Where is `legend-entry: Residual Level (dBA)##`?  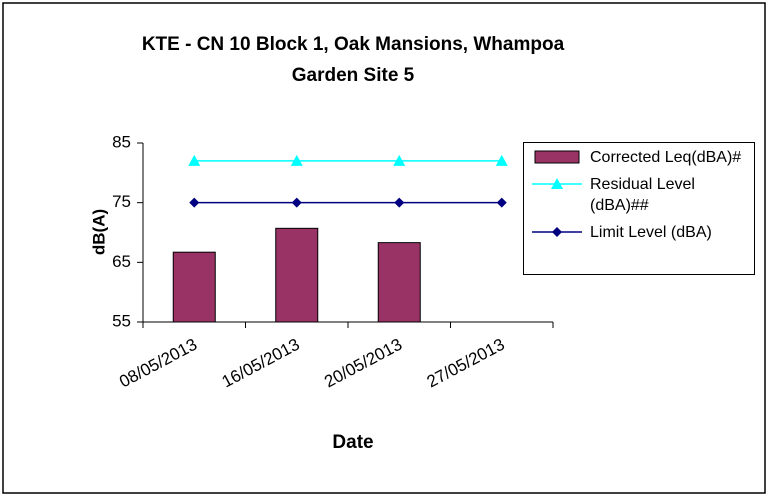
legend-entry: Residual Level (dBA)## is located at coordinates (639, 195).